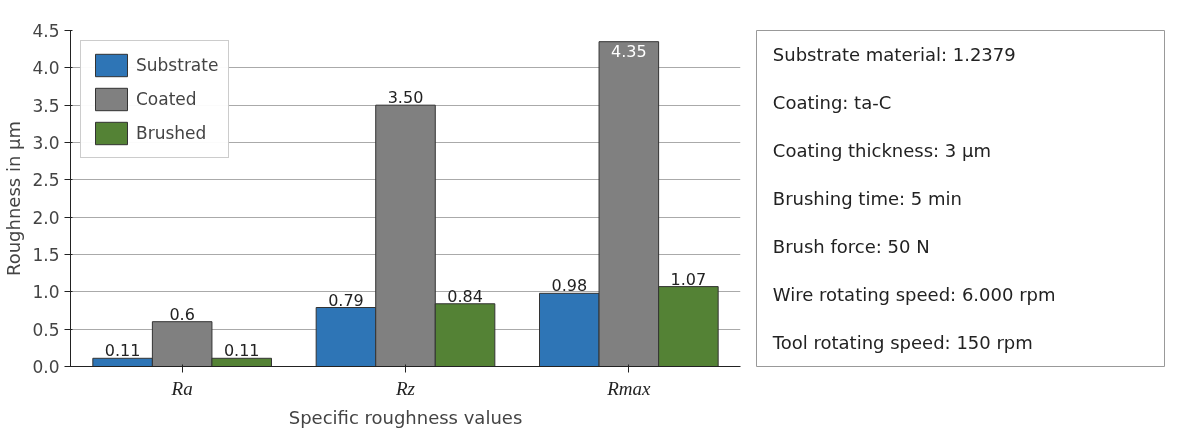 The image size is (1192, 448). I want to click on text: 3.50, so click(405, 98).